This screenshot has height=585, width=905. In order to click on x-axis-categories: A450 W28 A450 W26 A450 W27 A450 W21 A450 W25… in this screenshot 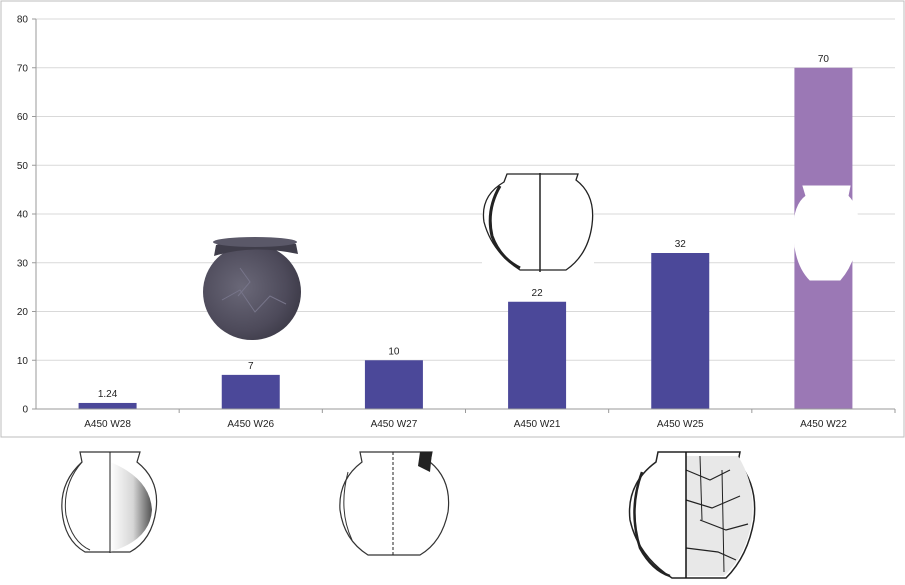, I will do `click(490, 419)`.